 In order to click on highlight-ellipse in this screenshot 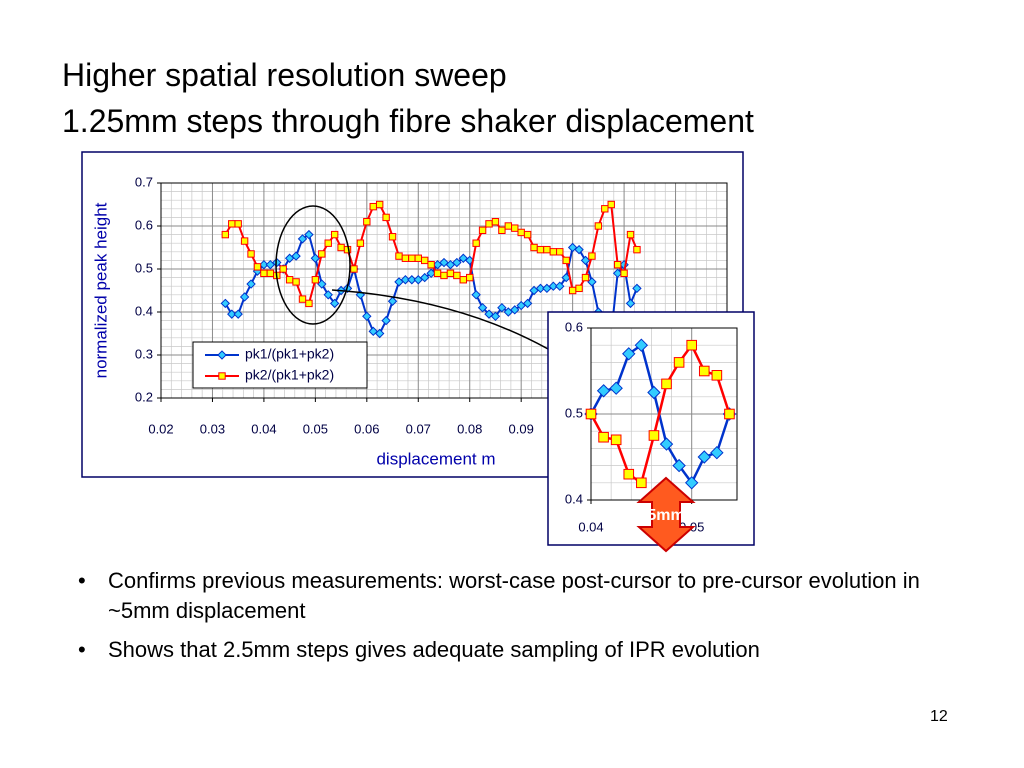, I will do `click(313, 265)`.